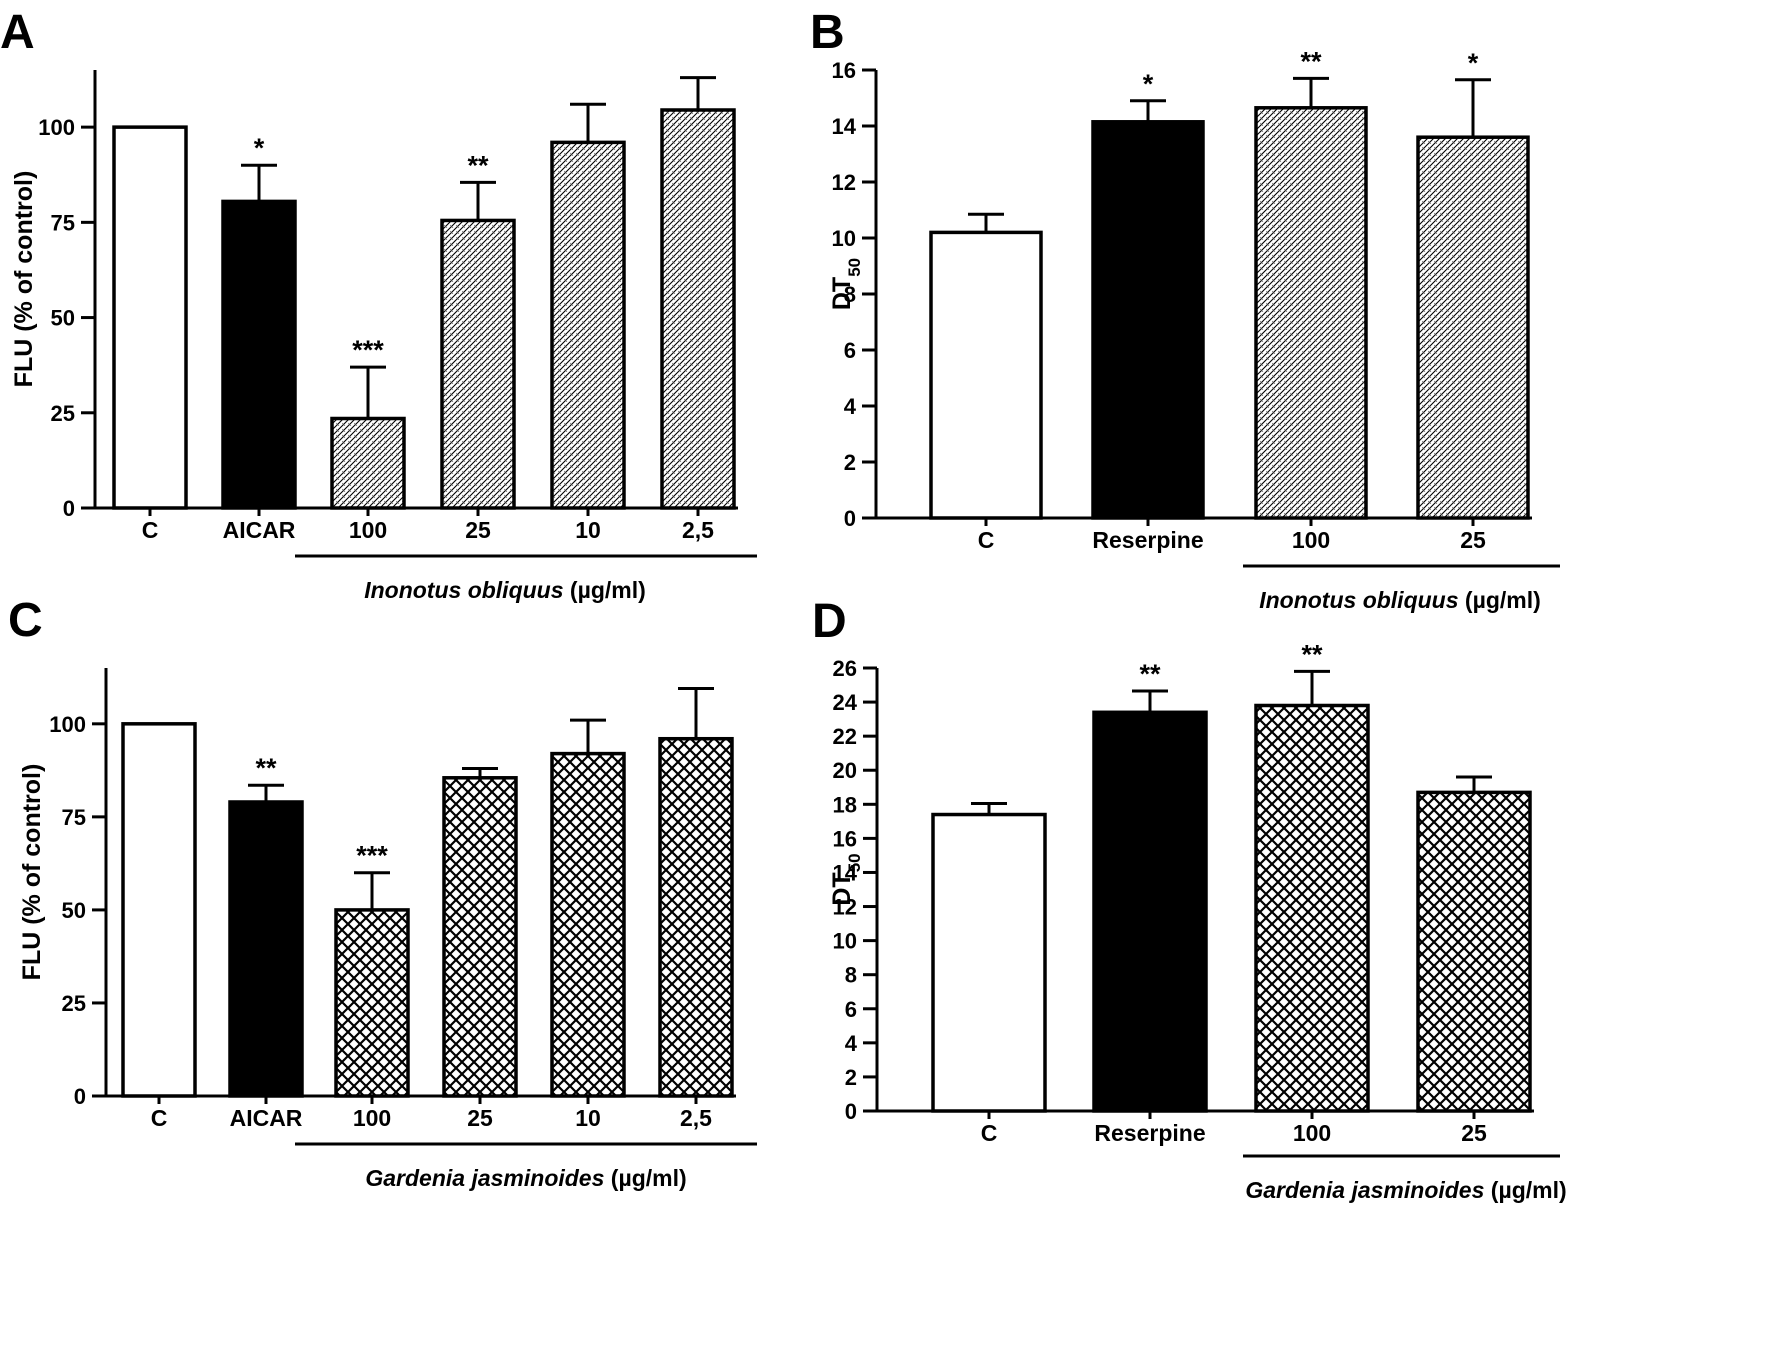 The width and height of the screenshot is (1773, 1357). Describe the element at coordinates (845, 804) in the screenshot. I see `y-tick-label: 18` at that location.